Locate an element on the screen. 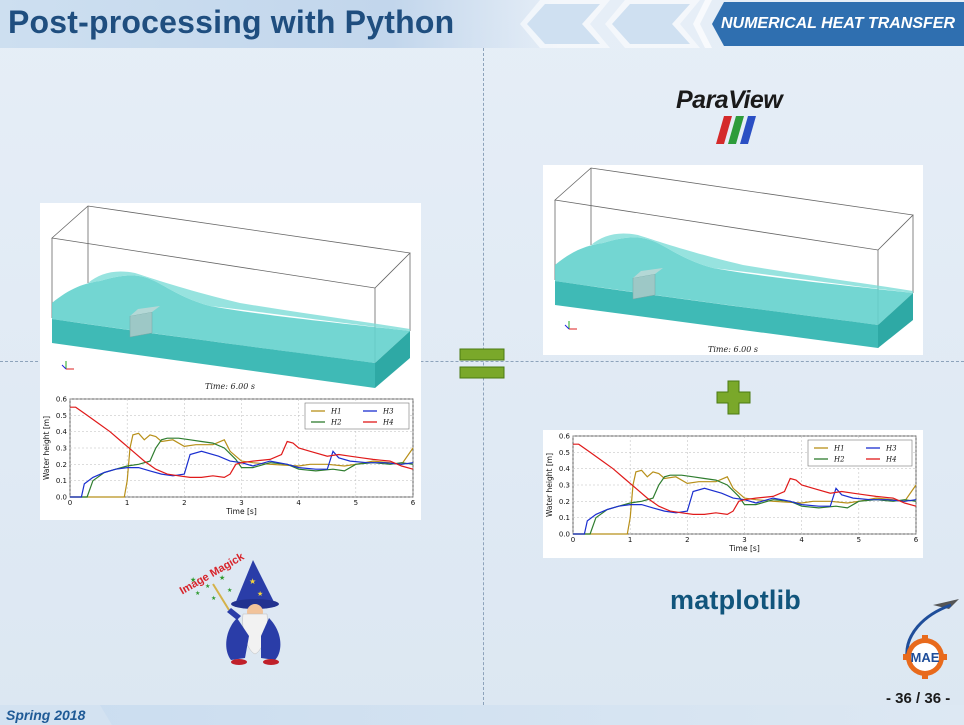 This screenshot has width=964, height=725. course-badge: NUMERICAL HEAT TRANSFER is located at coordinates (838, 24).